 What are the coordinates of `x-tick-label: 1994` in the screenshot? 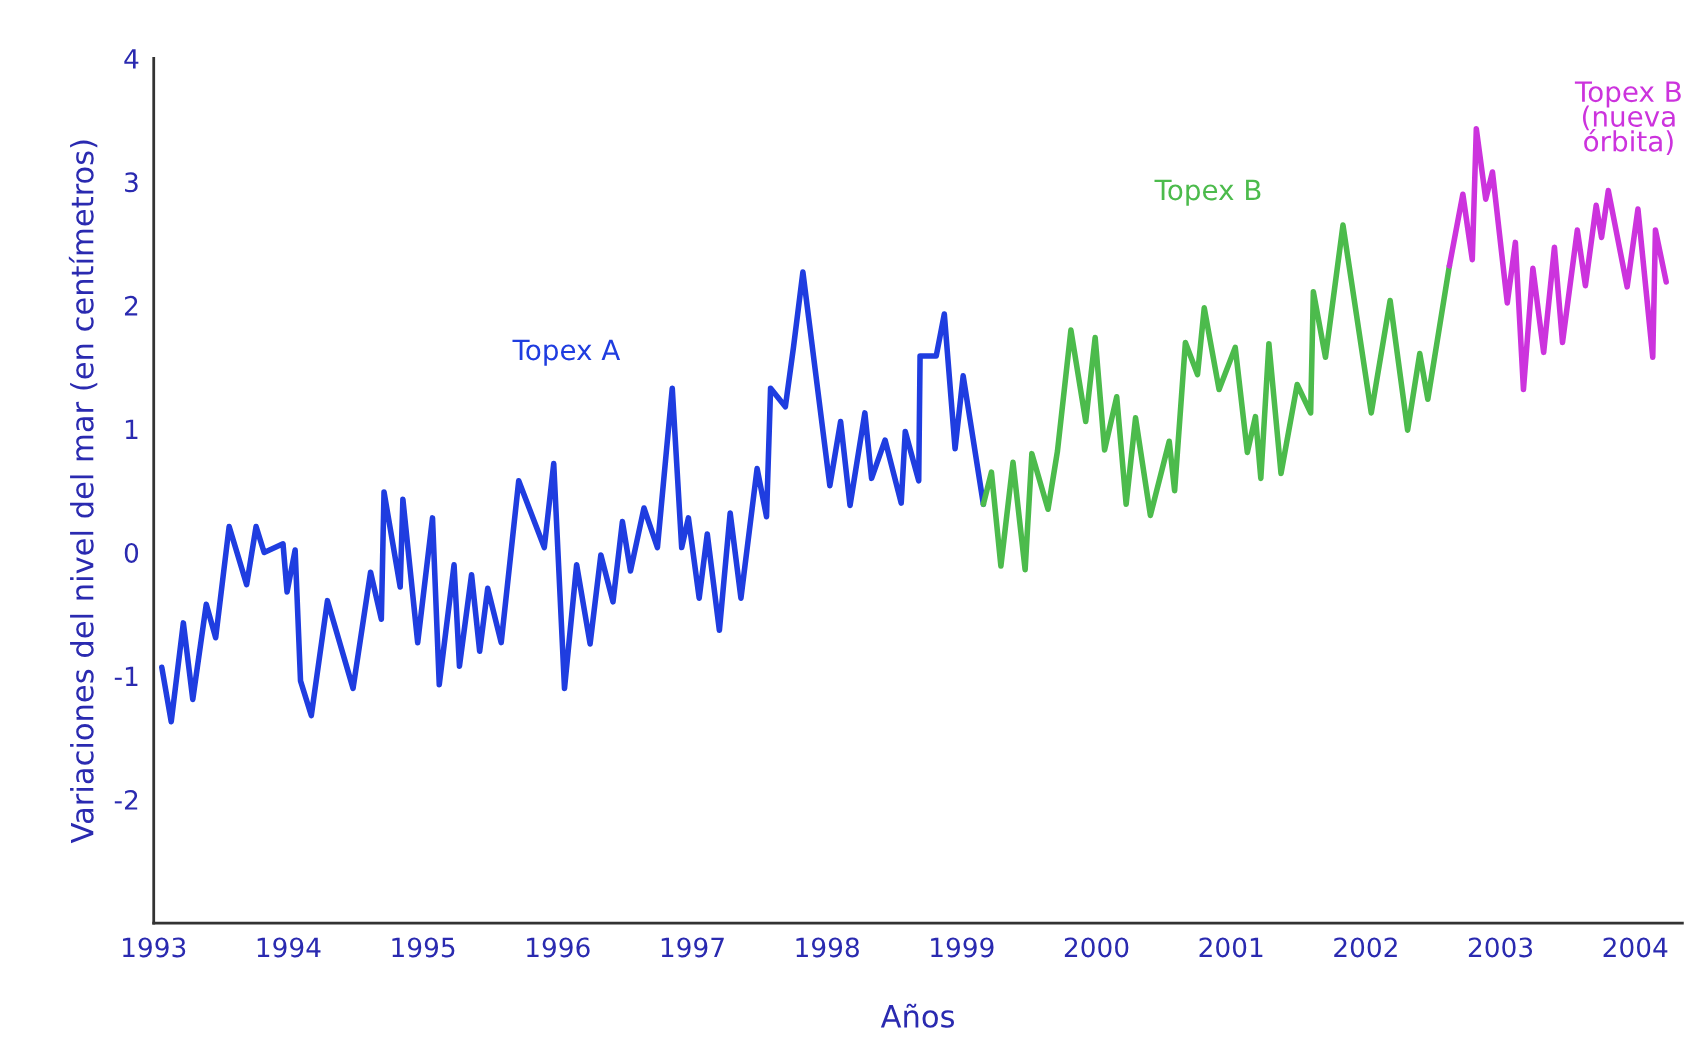 It's located at (289, 947).